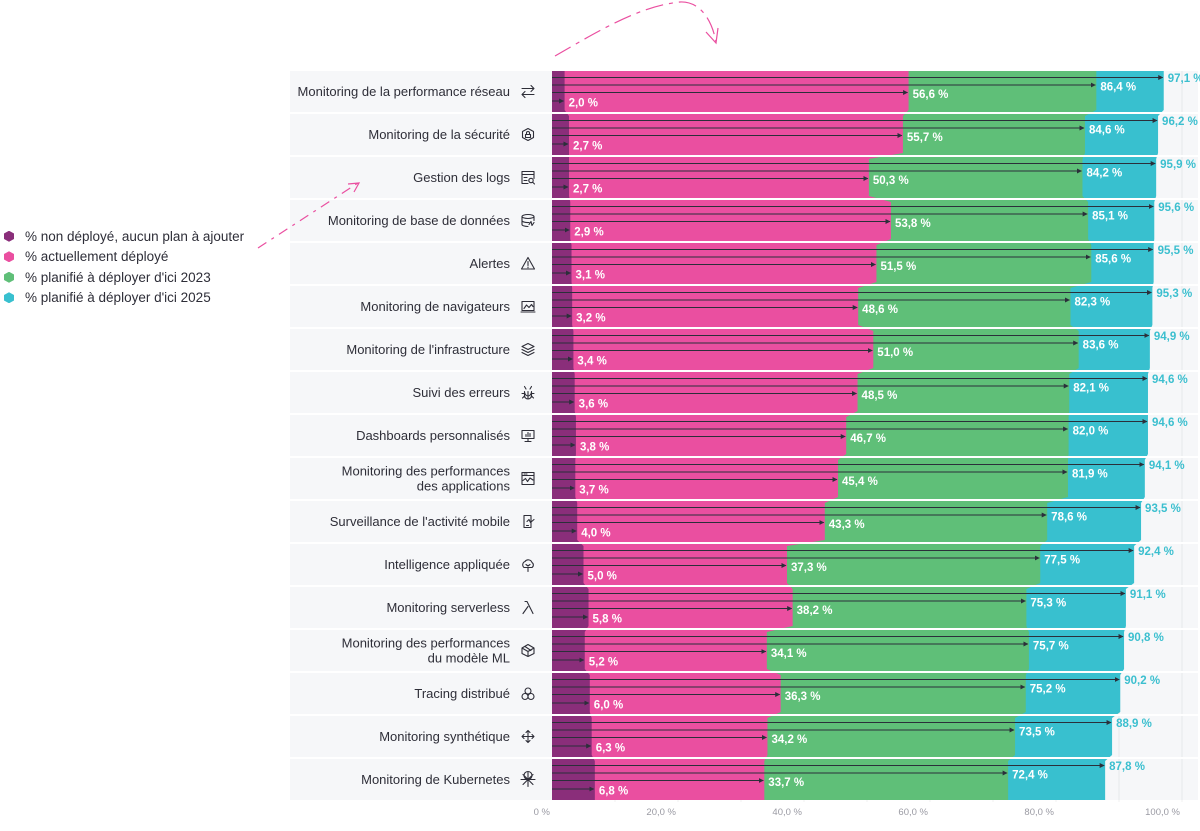  Describe the element at coordinates (787, 812) in the screenshot. I see `x-tick-label: 40,0 %` at that location.